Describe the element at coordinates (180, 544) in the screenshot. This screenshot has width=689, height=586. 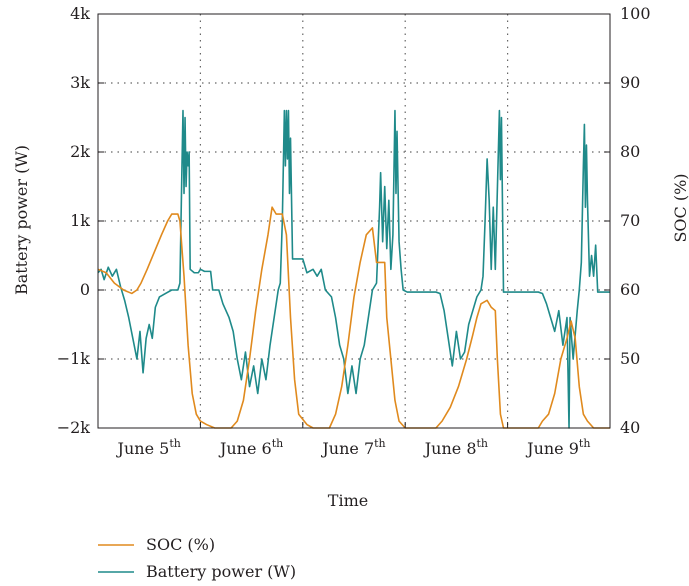
I see `legend-item-soc-label: SOC (%)` at that location.